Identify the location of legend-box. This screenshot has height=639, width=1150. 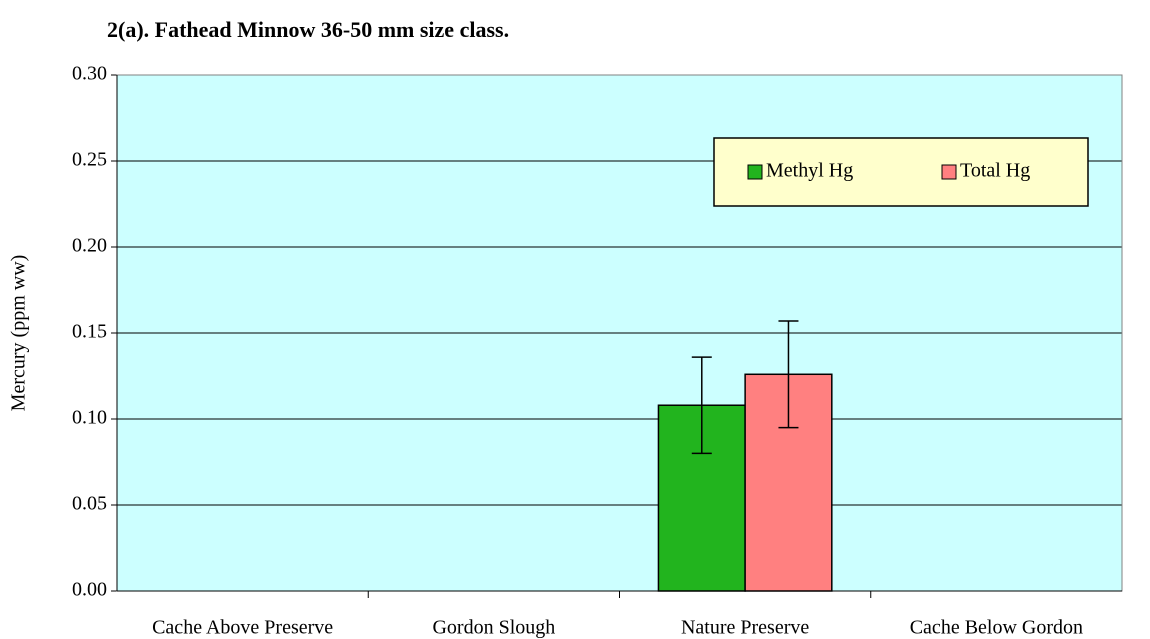
(901, 172).